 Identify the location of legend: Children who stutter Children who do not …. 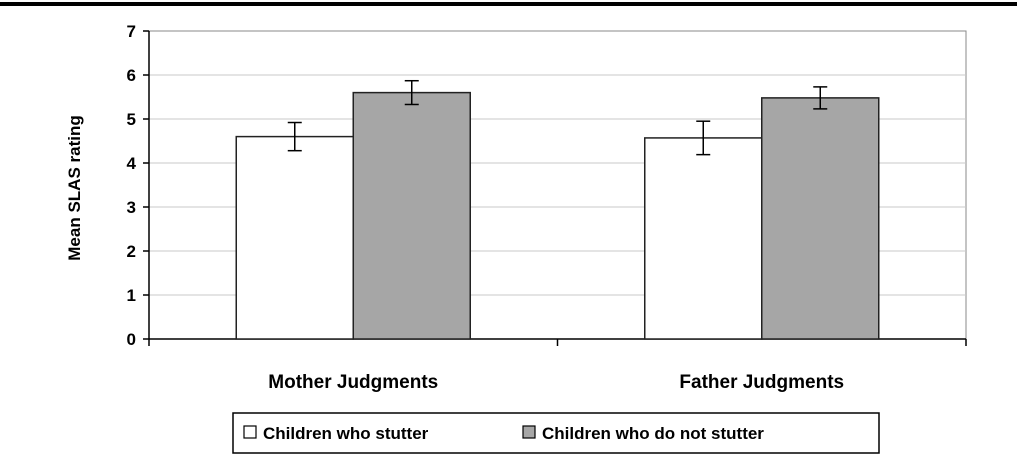
(556, 433).